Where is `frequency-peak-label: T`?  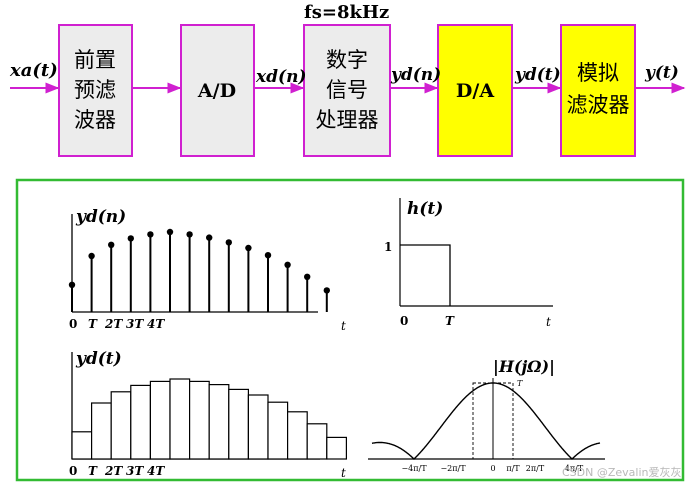
frequency-peak-label: T is located at coordinates (520, 383).